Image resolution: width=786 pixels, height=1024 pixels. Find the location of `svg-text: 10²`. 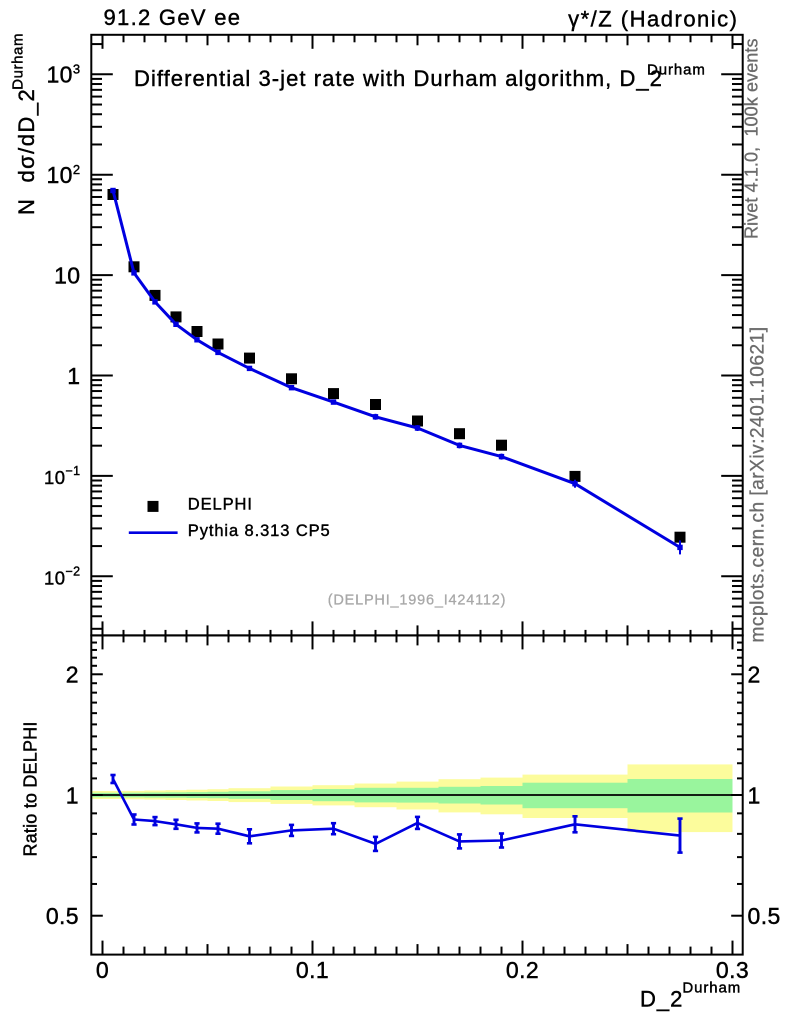

svg-text: 10² is located at coordinates (63, 175).